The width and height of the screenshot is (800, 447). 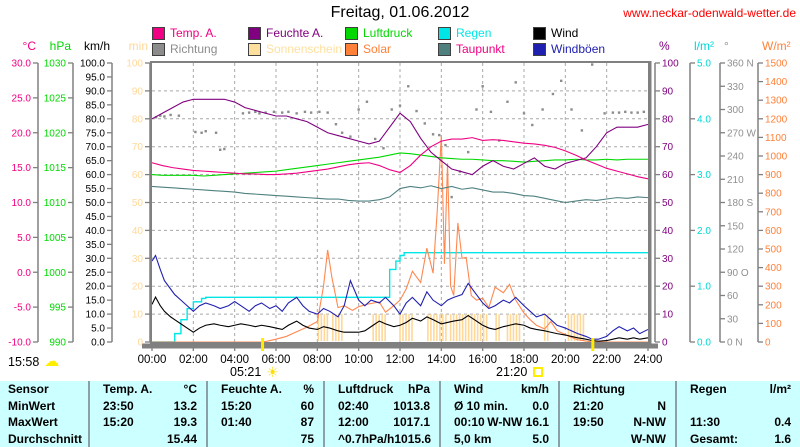 What do you see at coordinates (668, 231) in the screenshot?
I see `axis-label: 40` at bounding box center [668, 231].